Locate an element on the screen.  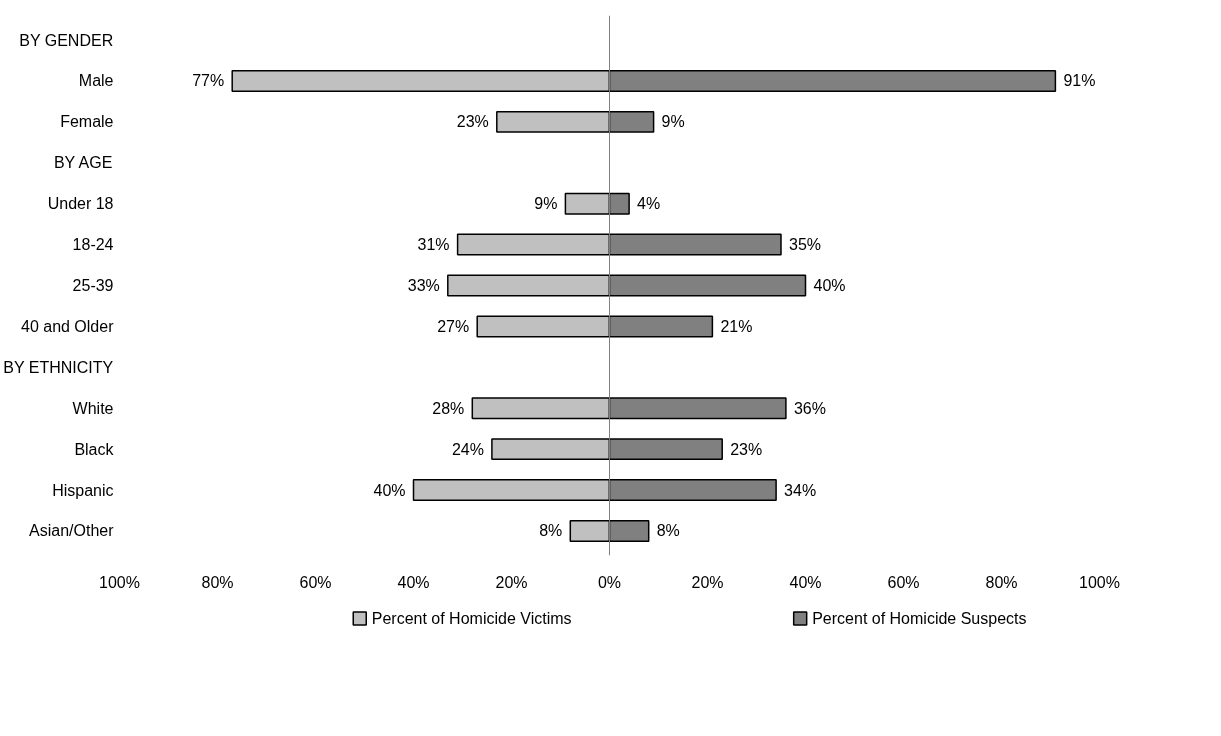
data-label: 28% is located at coordinates (448, 408).